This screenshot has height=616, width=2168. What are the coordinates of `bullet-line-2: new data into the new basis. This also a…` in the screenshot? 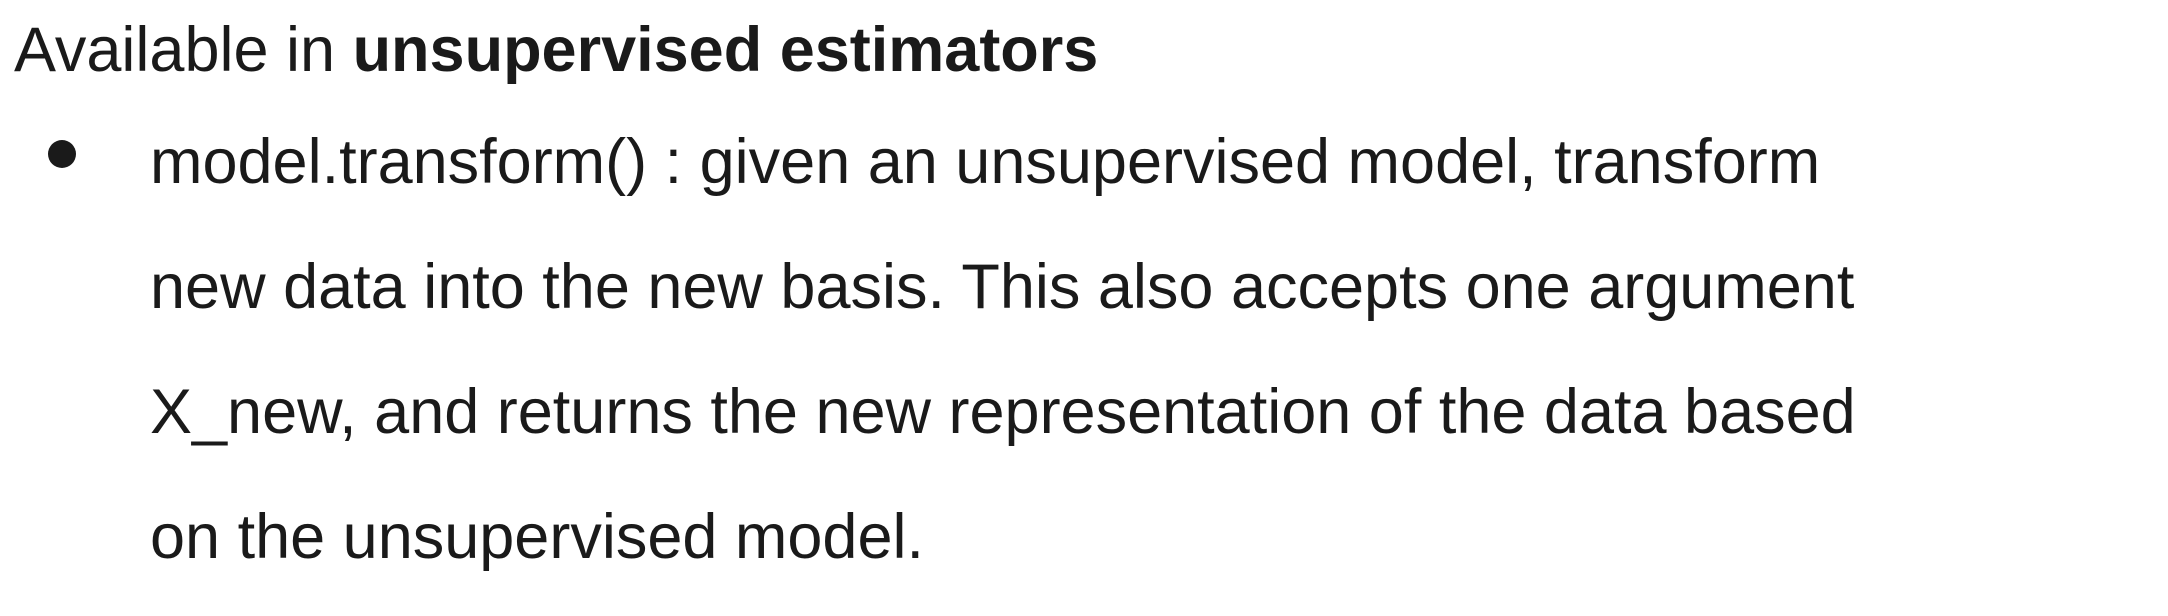 It's located at (1002, 287).